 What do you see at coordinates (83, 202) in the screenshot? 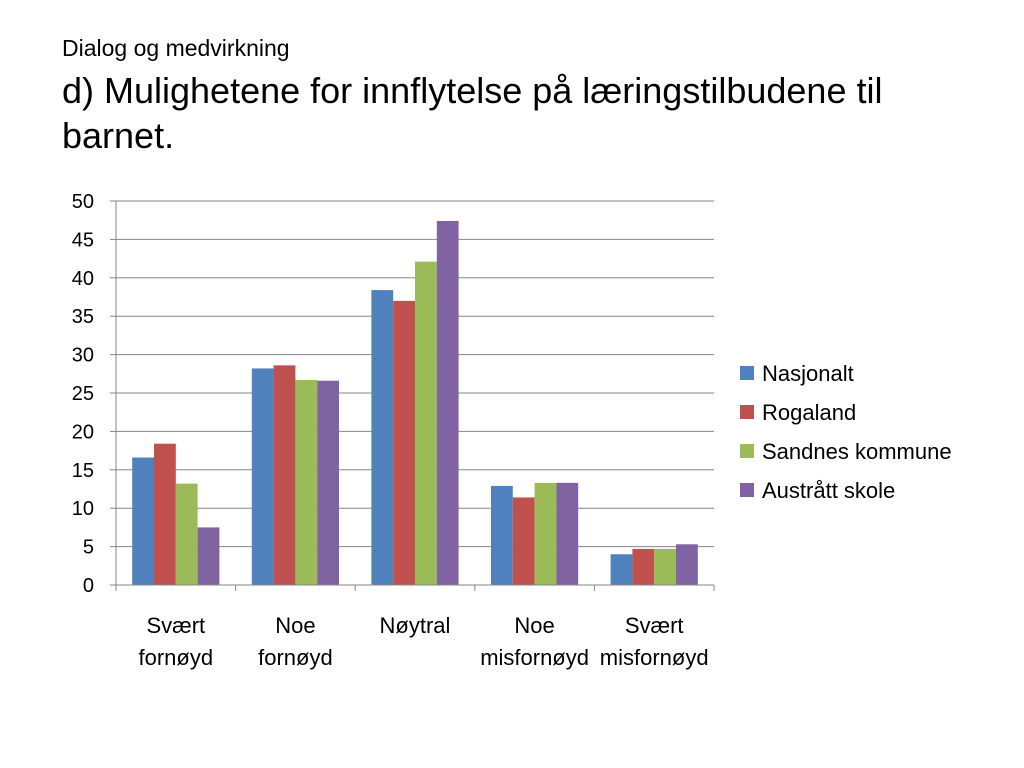
I see `y-tick-label: 50` at bounding box center [83, 202].